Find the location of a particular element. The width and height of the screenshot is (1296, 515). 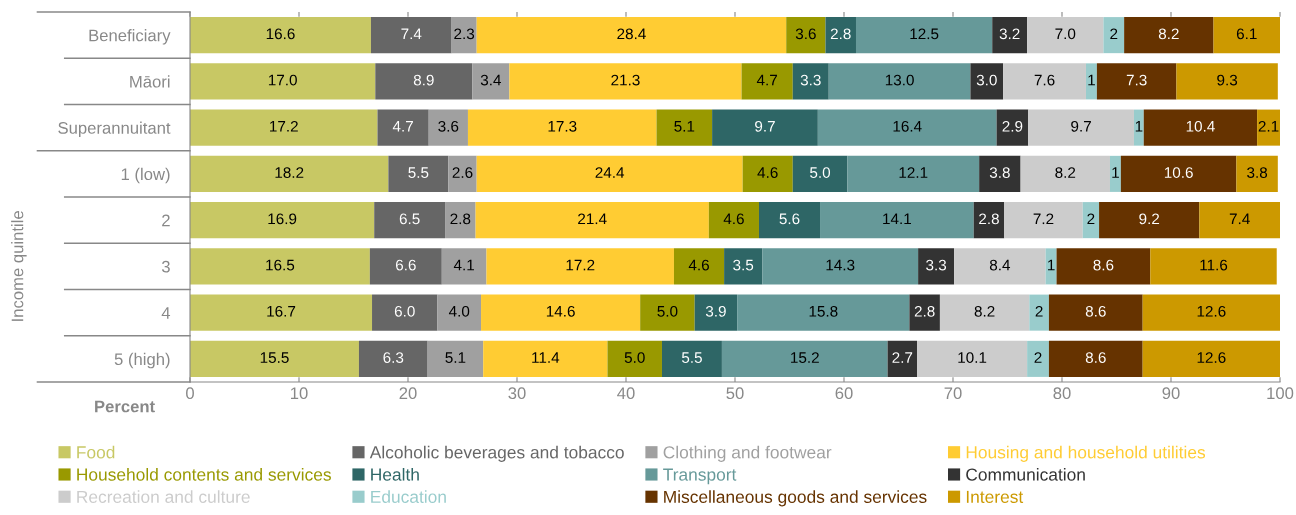

data-label: 5.1 is located at coordinates (684, 126).